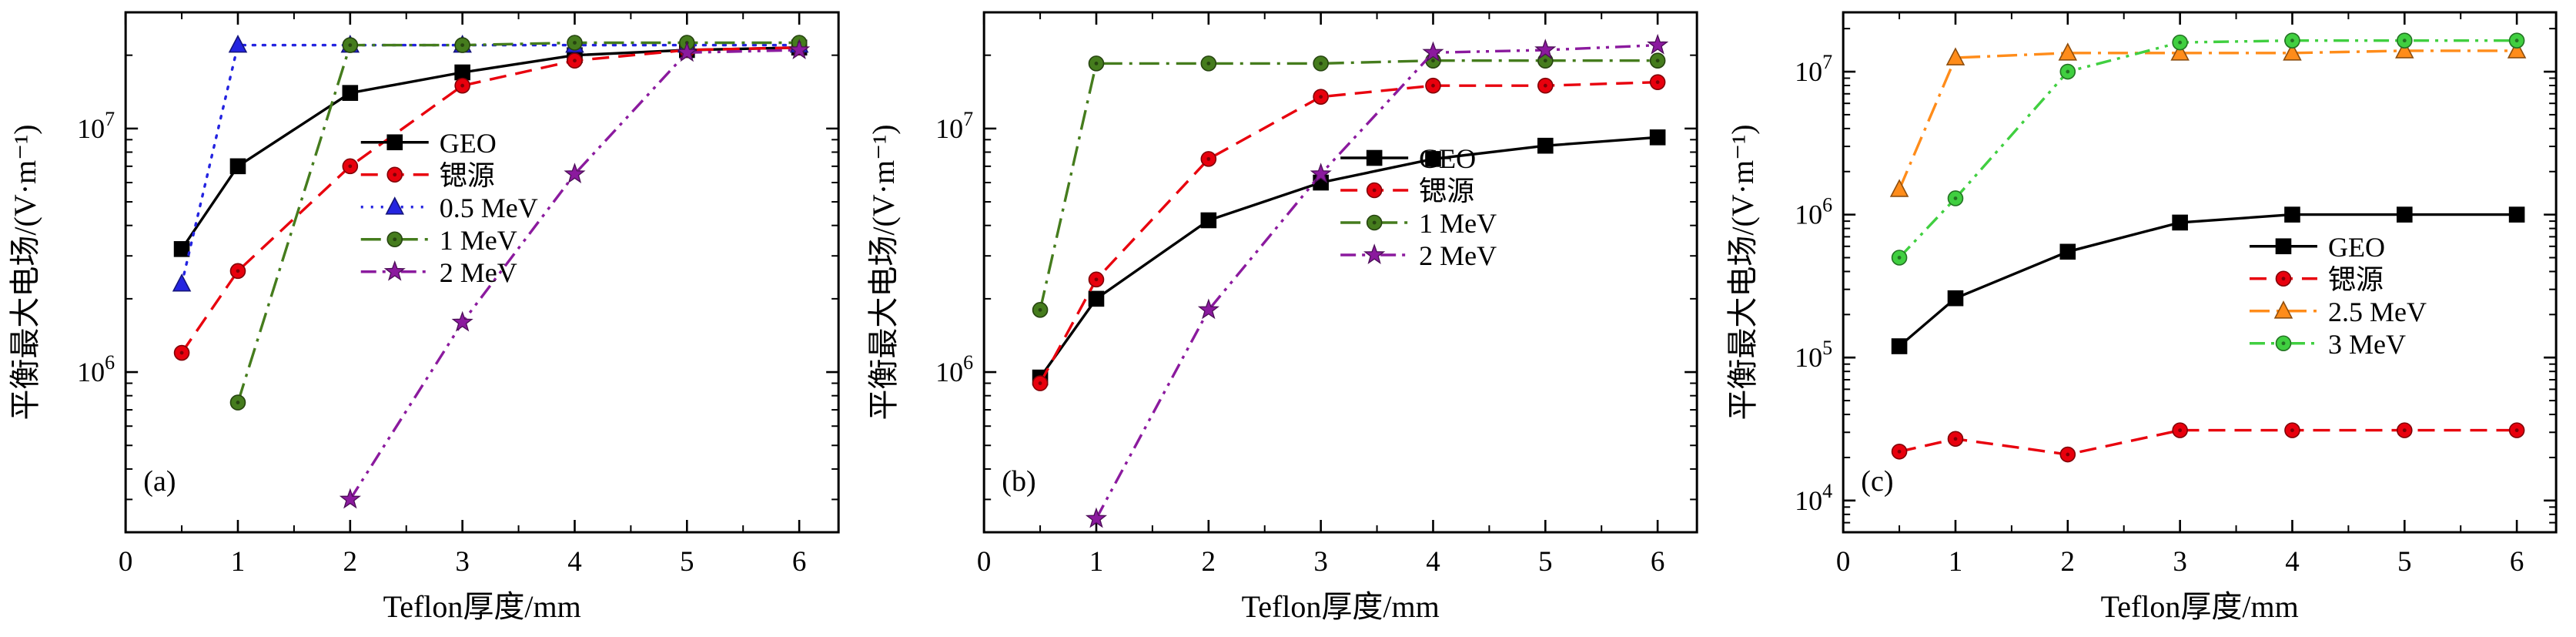 The width and height of the screenshot is (2576, 637). Describe the element at coordinates (159, 481) in the screenshot. I see `panel-label: (a)` at that location.